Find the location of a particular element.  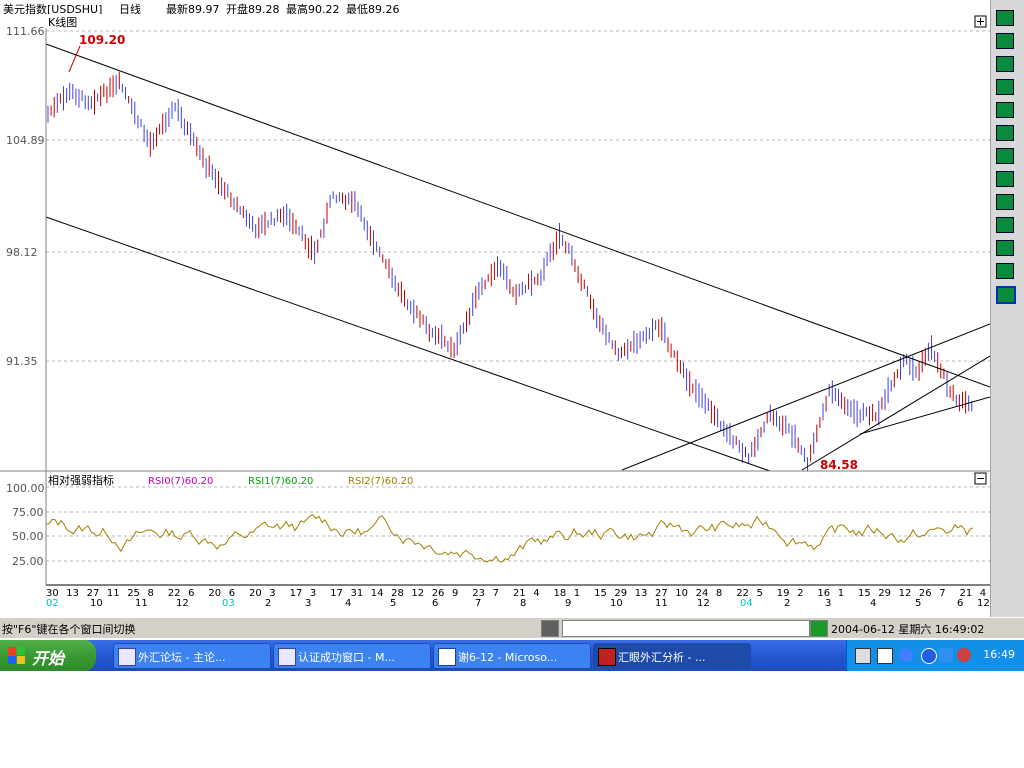

x-day-label: 4 is located at coordinates (983, 593).